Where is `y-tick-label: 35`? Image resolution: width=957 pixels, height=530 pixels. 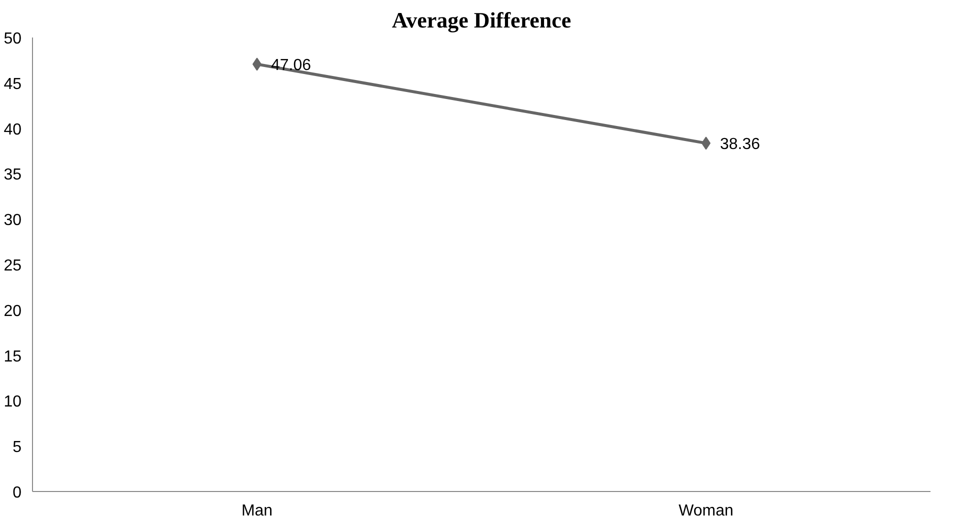
y-tick-label: 35 is located at coordinates (13, 175).